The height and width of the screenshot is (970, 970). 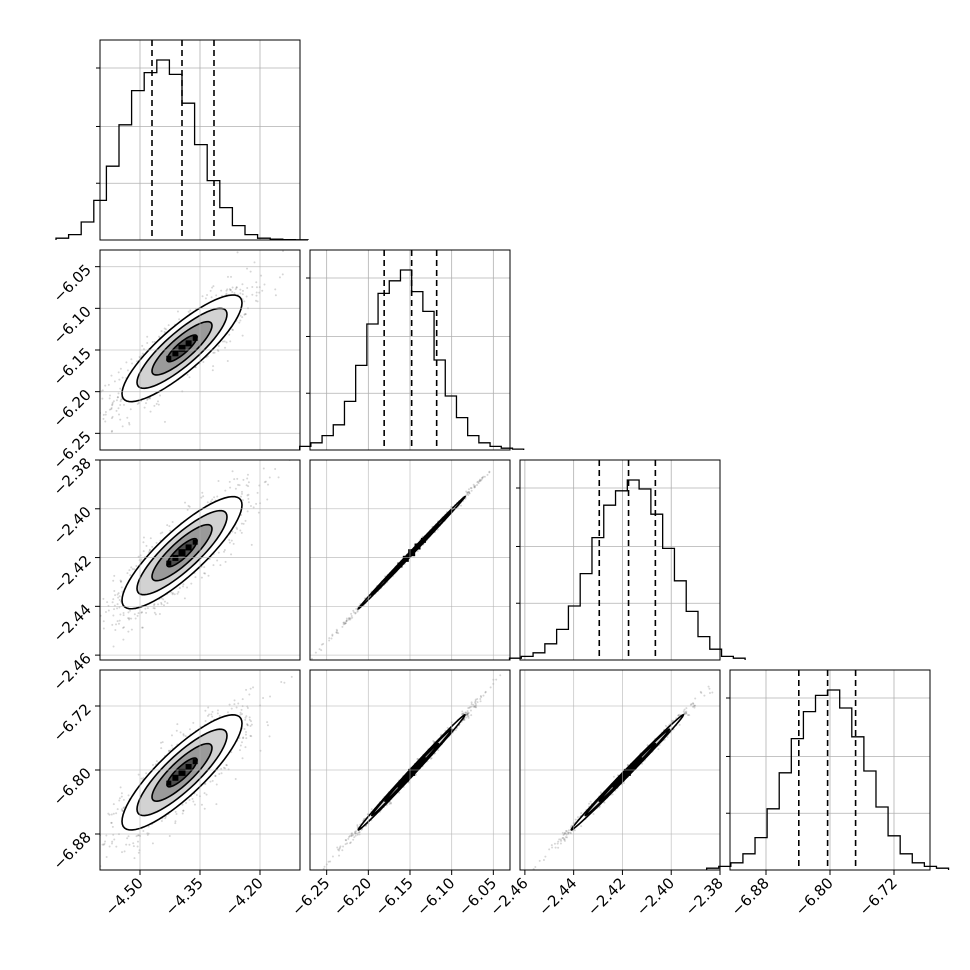 I want to click on density-layer, so click(x=400, y=565).